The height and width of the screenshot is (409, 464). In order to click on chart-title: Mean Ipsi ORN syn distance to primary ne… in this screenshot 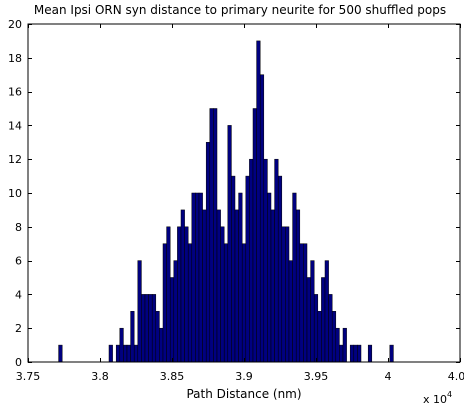, I will do `click(240, 10)`.